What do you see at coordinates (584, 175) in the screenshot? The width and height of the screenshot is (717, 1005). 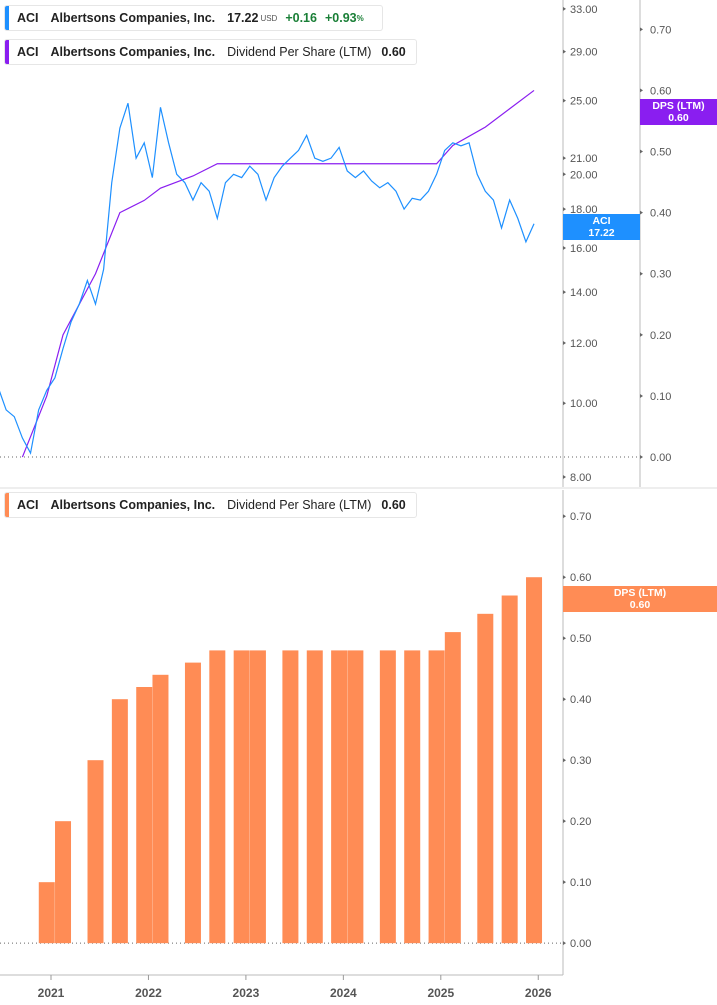 I see `price-tick-label: 20.00` at bounding box center [584, 175].